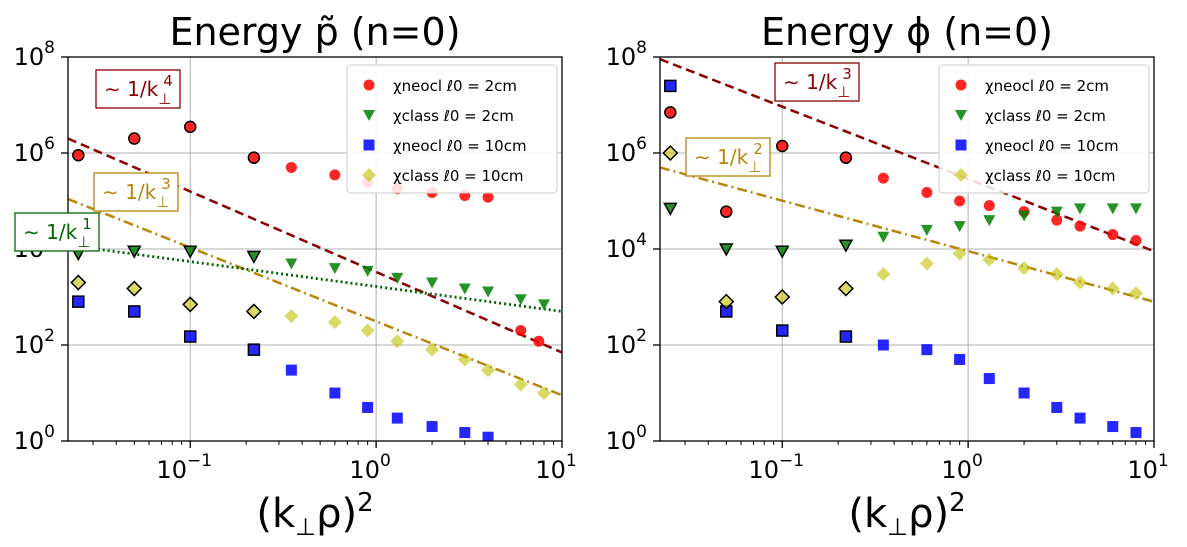 The image size is (1187, 547). Describe the element at coordinates (34, 438) in the screenshot. I see `y-tick-label: 10⁰` at that location.